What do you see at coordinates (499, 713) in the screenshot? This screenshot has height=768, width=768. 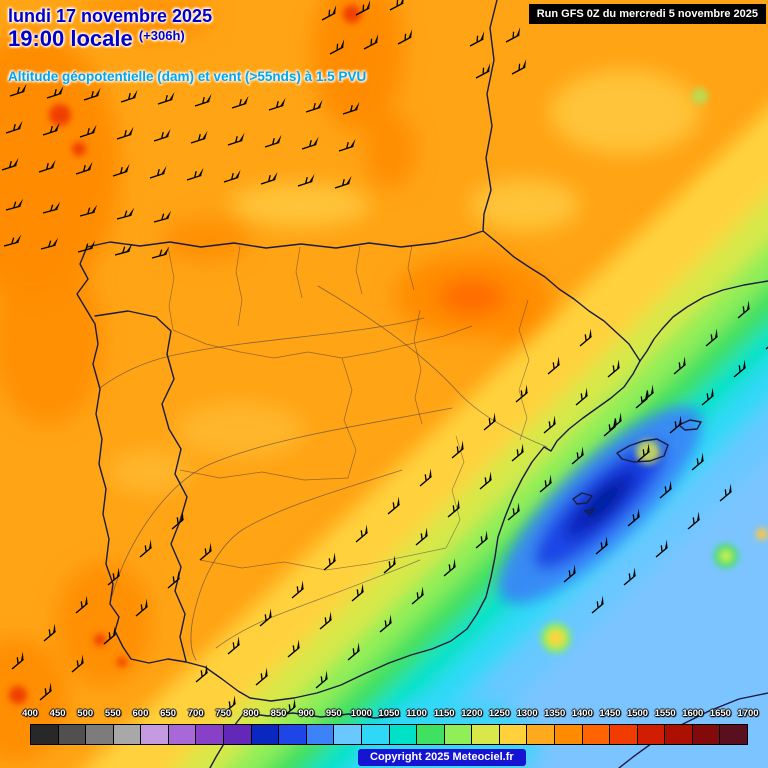 I see `colorbar-value: 1250` at bounding box center [499, 713].